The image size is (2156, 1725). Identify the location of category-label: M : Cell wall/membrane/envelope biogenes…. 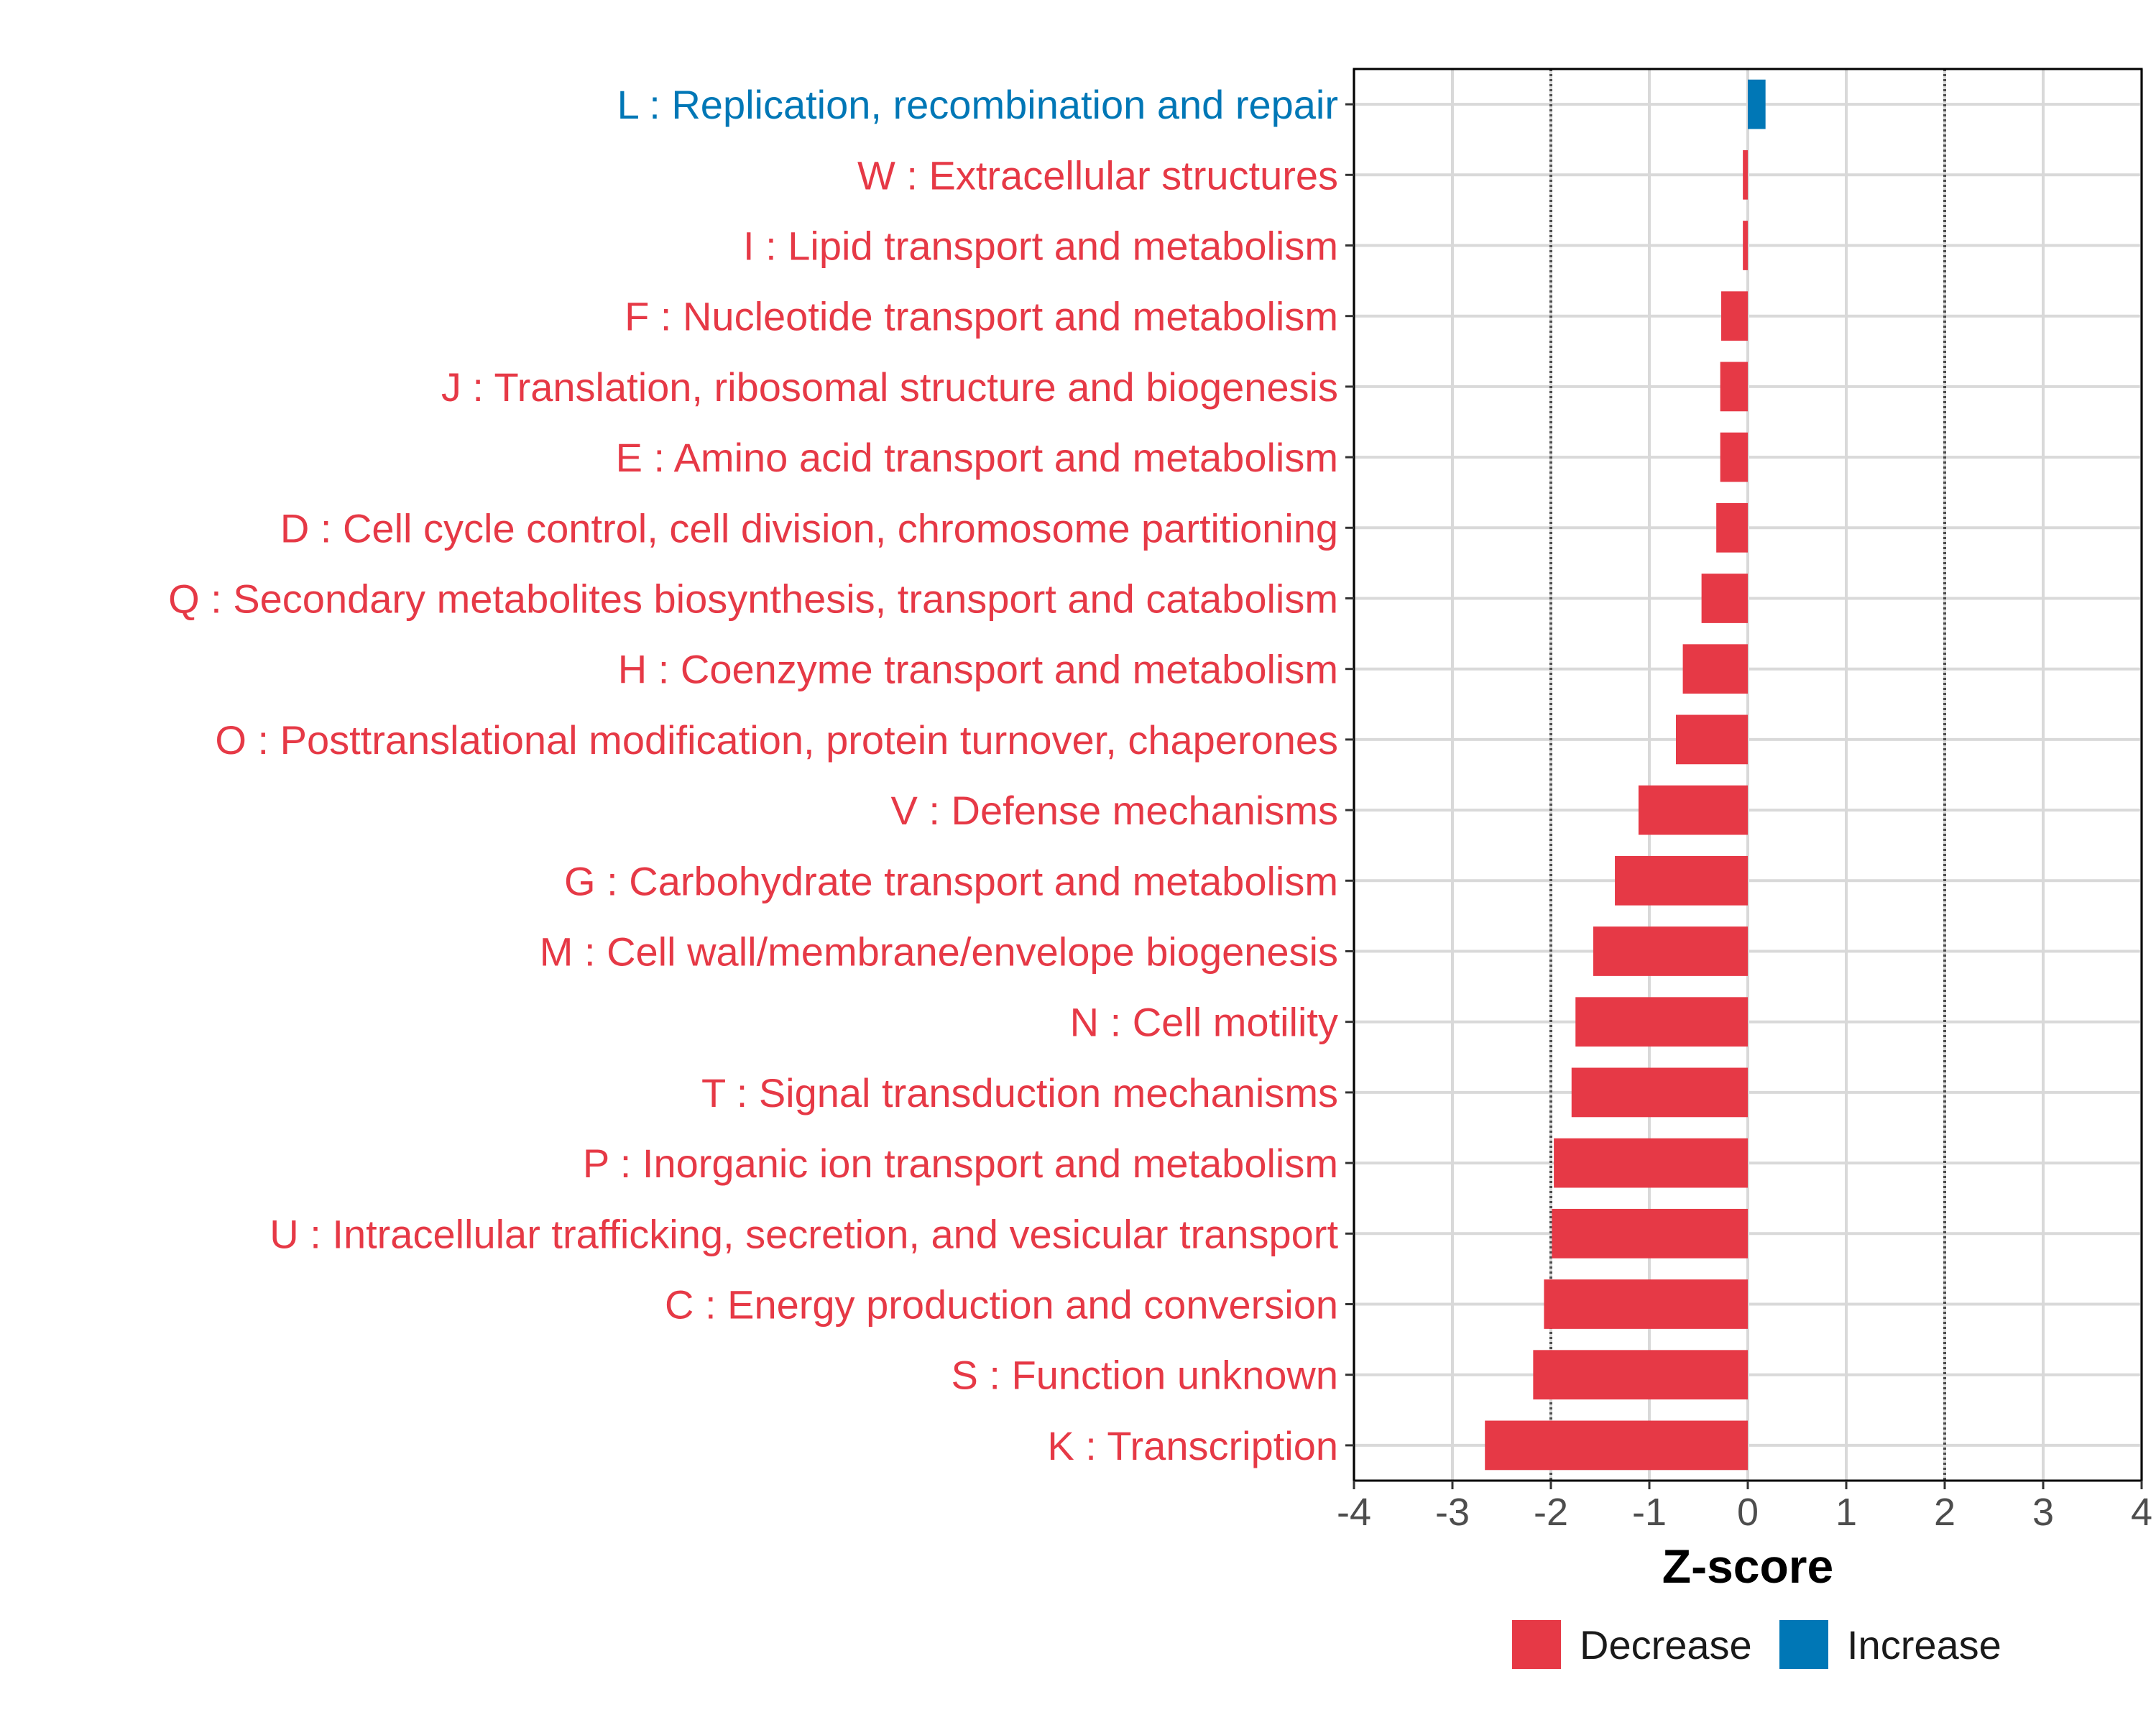
(939, 952).